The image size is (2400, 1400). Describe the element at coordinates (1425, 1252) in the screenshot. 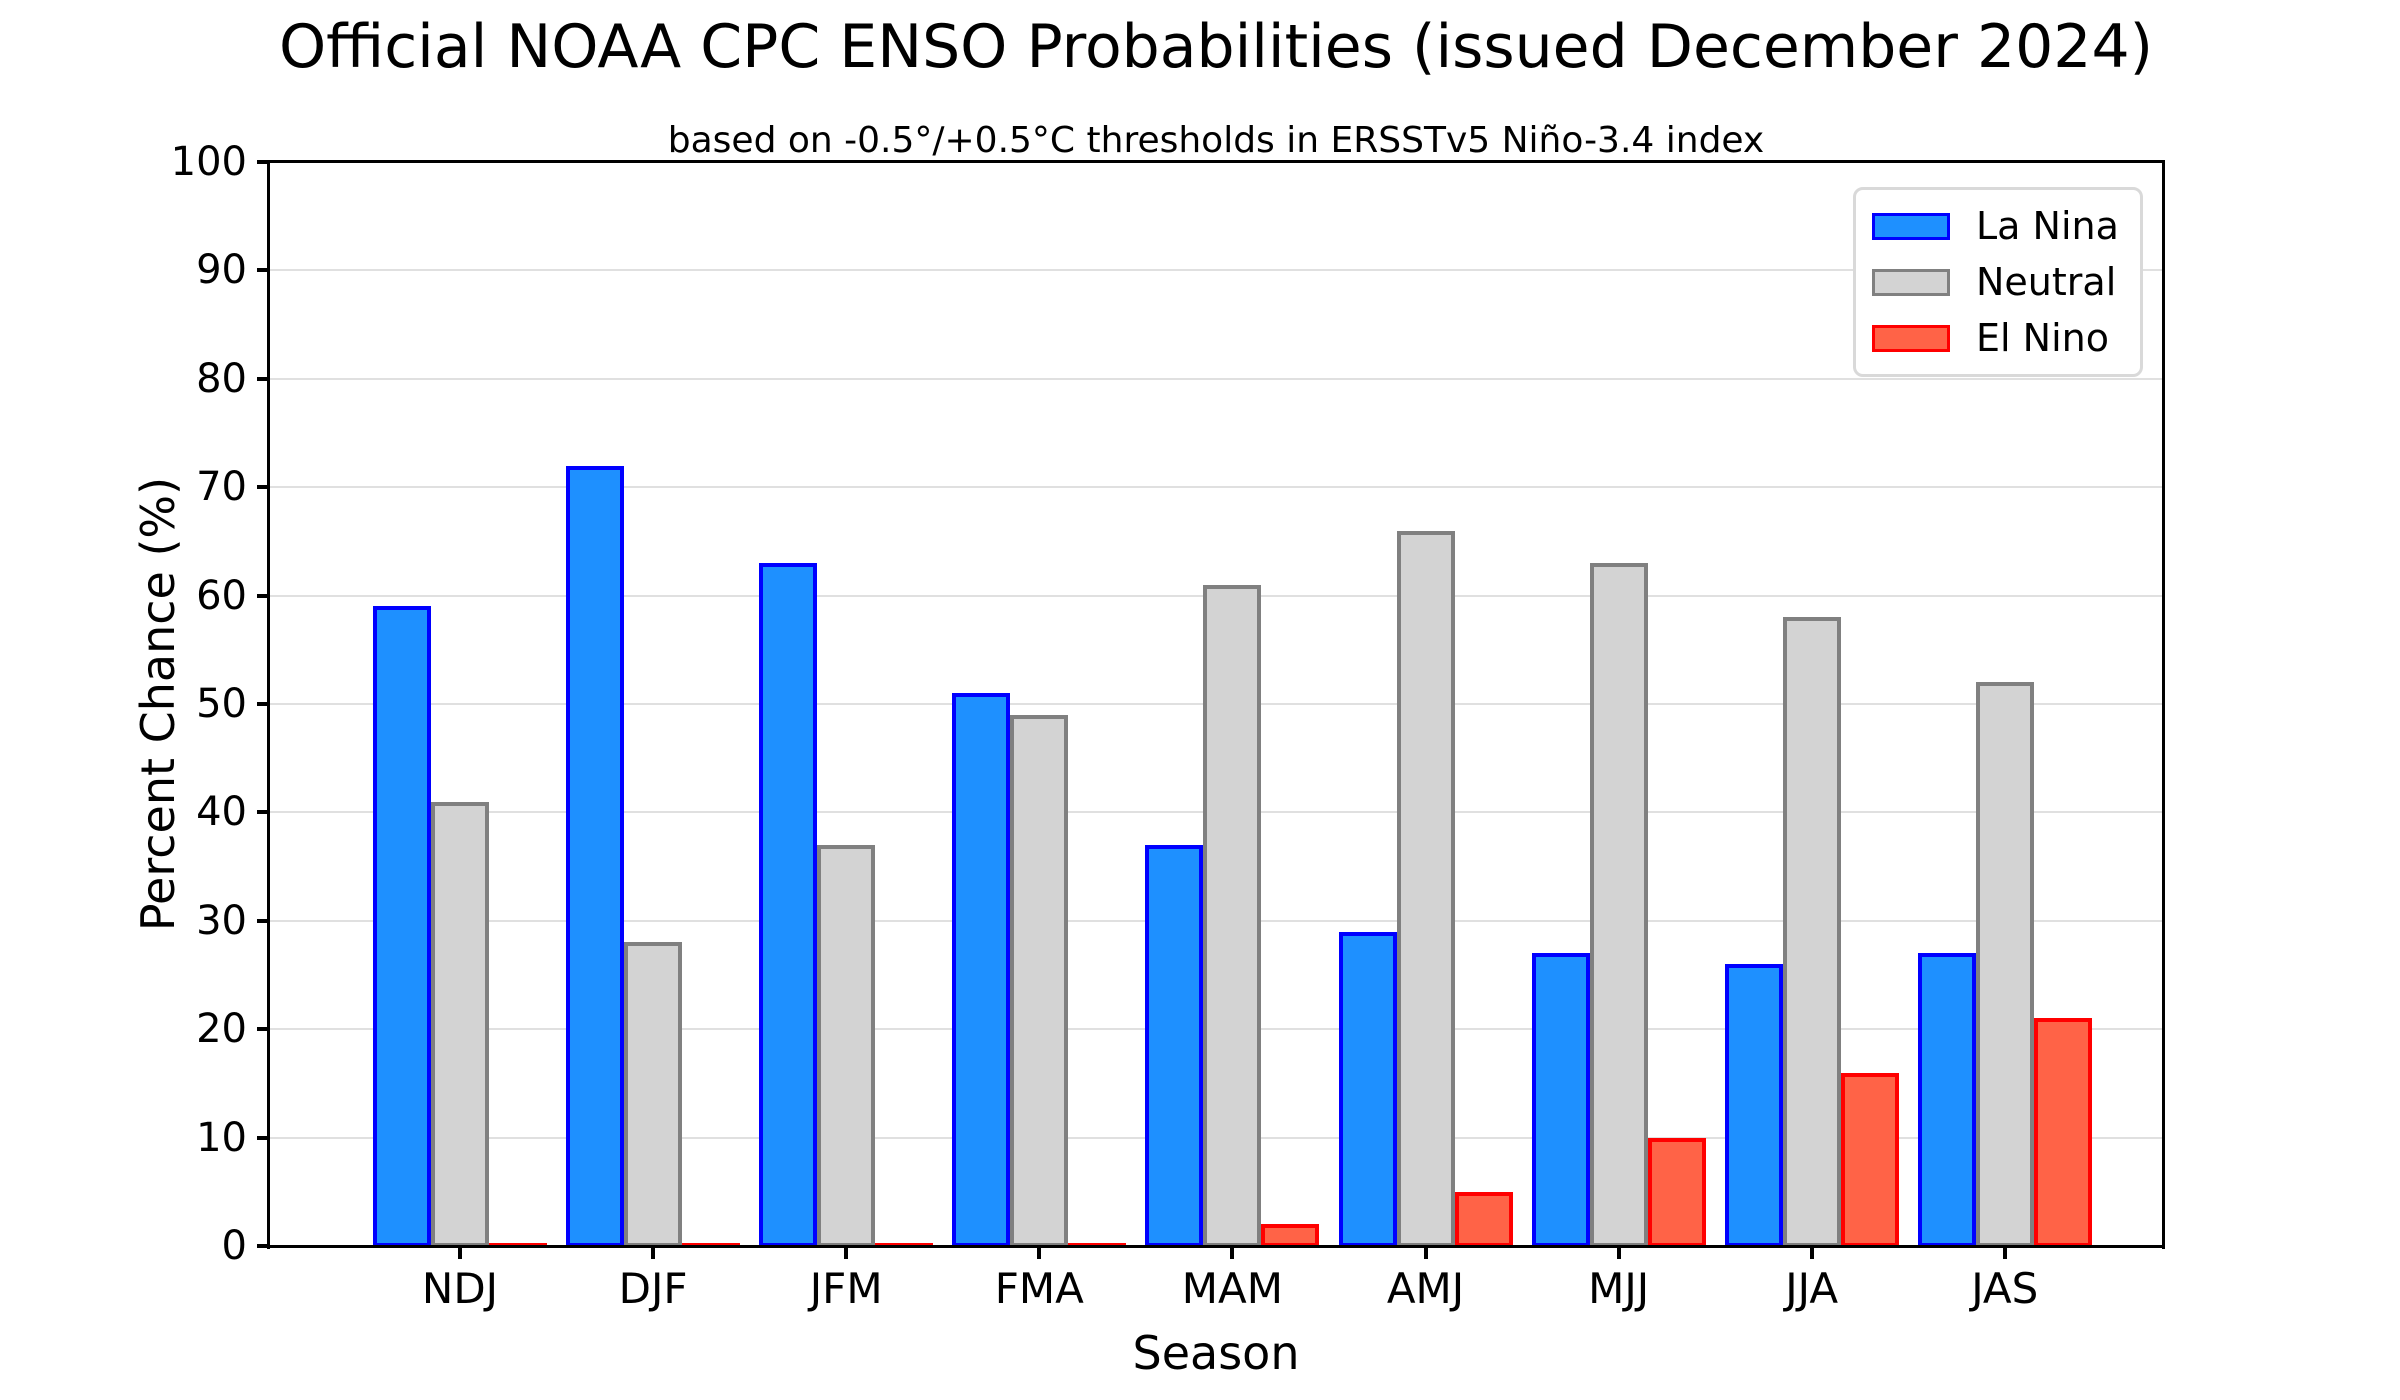

I see `x-tick-amj` at that location.